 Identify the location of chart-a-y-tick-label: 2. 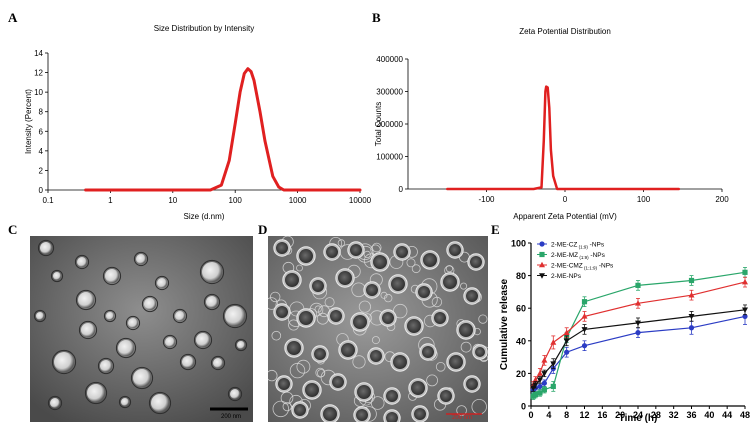
(41, 170).